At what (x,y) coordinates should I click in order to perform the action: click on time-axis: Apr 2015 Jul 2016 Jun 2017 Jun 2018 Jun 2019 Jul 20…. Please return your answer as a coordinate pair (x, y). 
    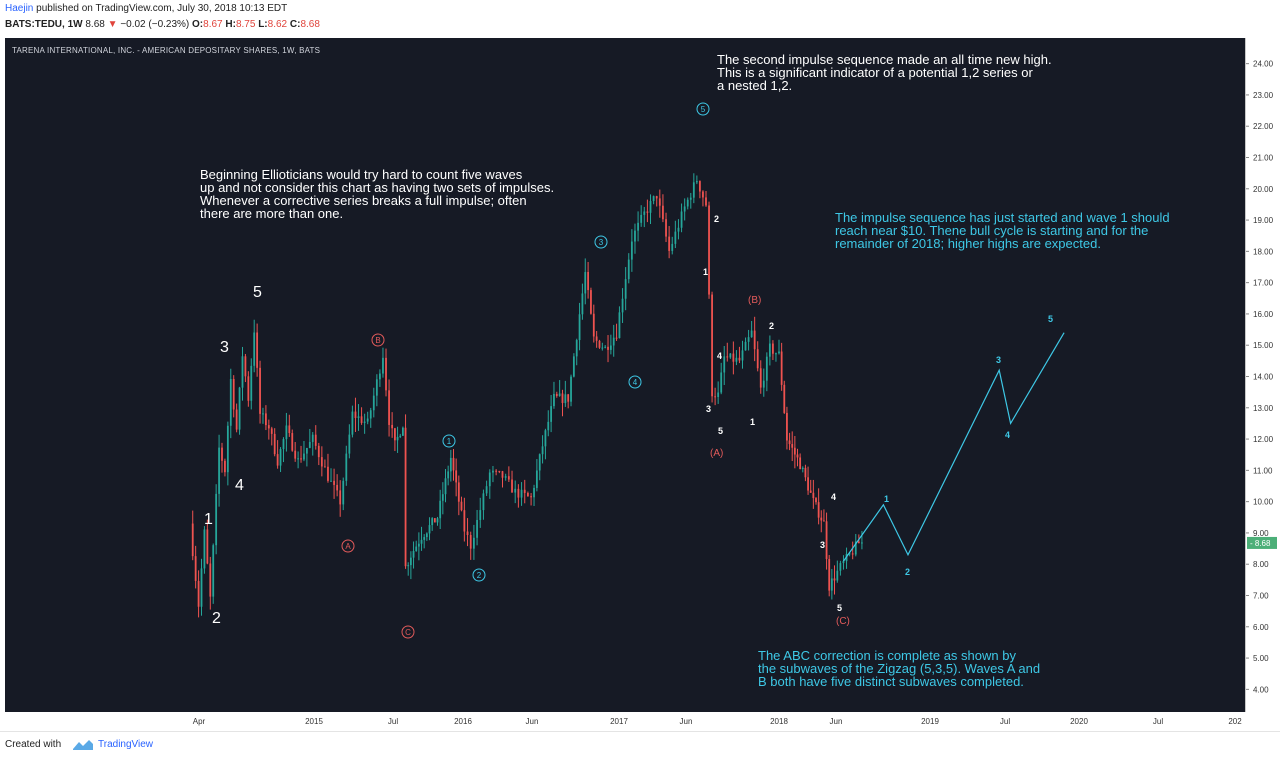
    Looking at the image, I should click on (625, 721).